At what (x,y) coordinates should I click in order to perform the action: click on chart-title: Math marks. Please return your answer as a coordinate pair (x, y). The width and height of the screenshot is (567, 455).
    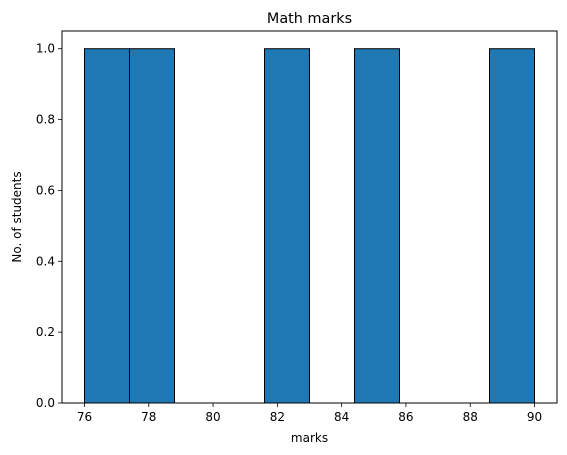
    Looking at the image, I should click on (309, 19).